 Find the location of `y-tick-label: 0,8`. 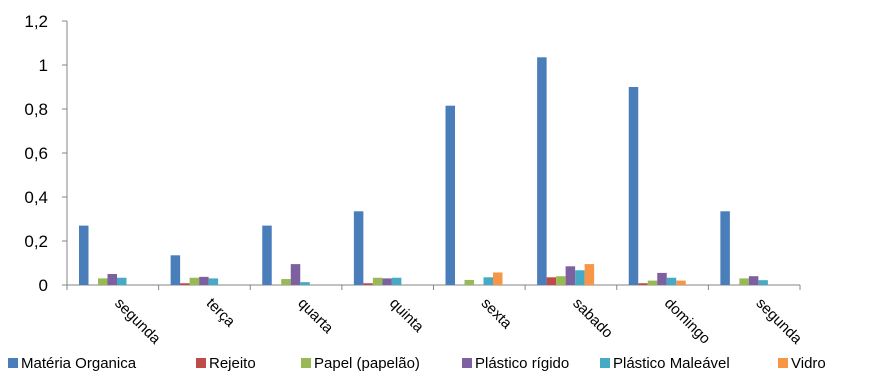

y-tick-label: 0,8 is located at coordinates (36, 109).